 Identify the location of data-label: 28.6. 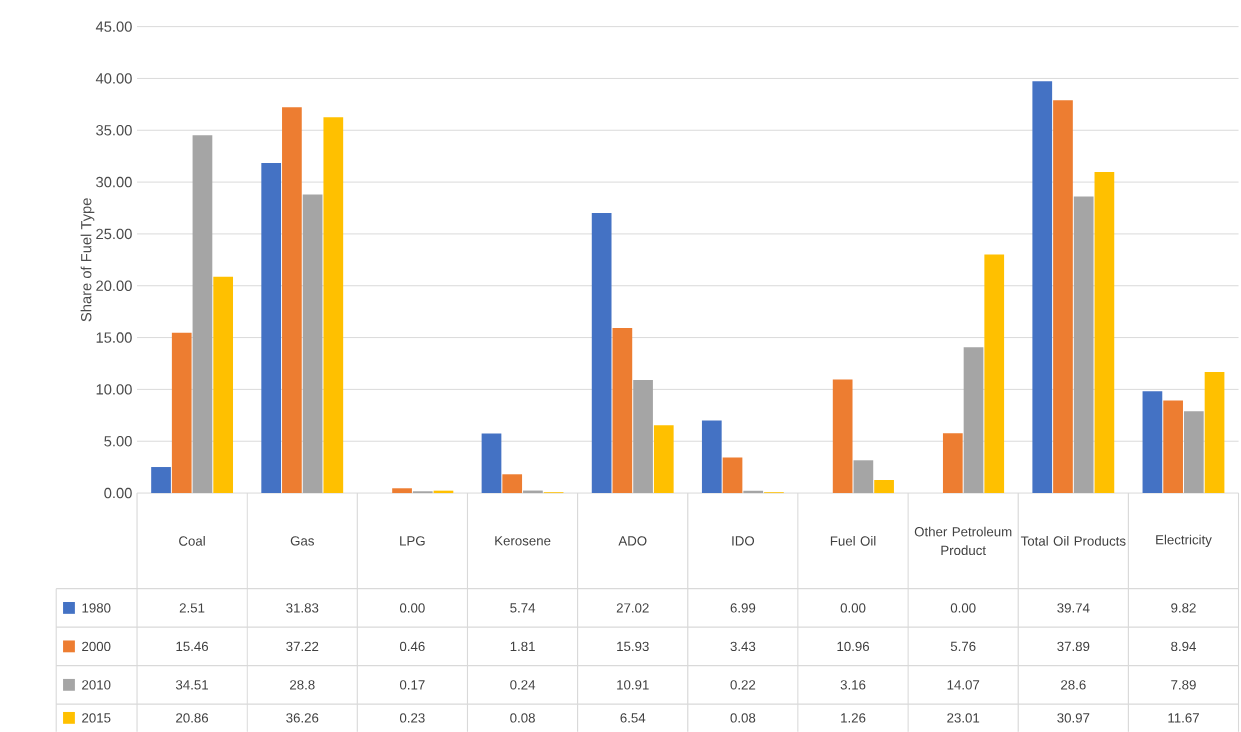
(1073, 685).